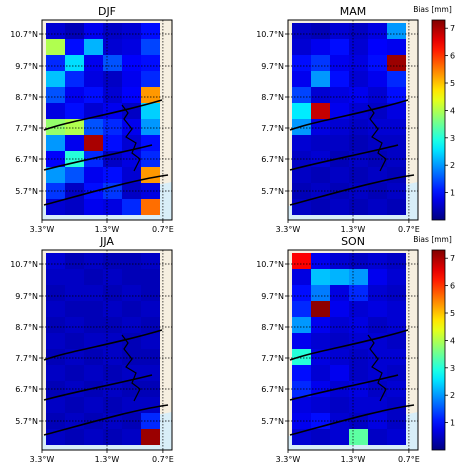  I want to click on x-tick-label: 0.7°E, so click(409, 229).